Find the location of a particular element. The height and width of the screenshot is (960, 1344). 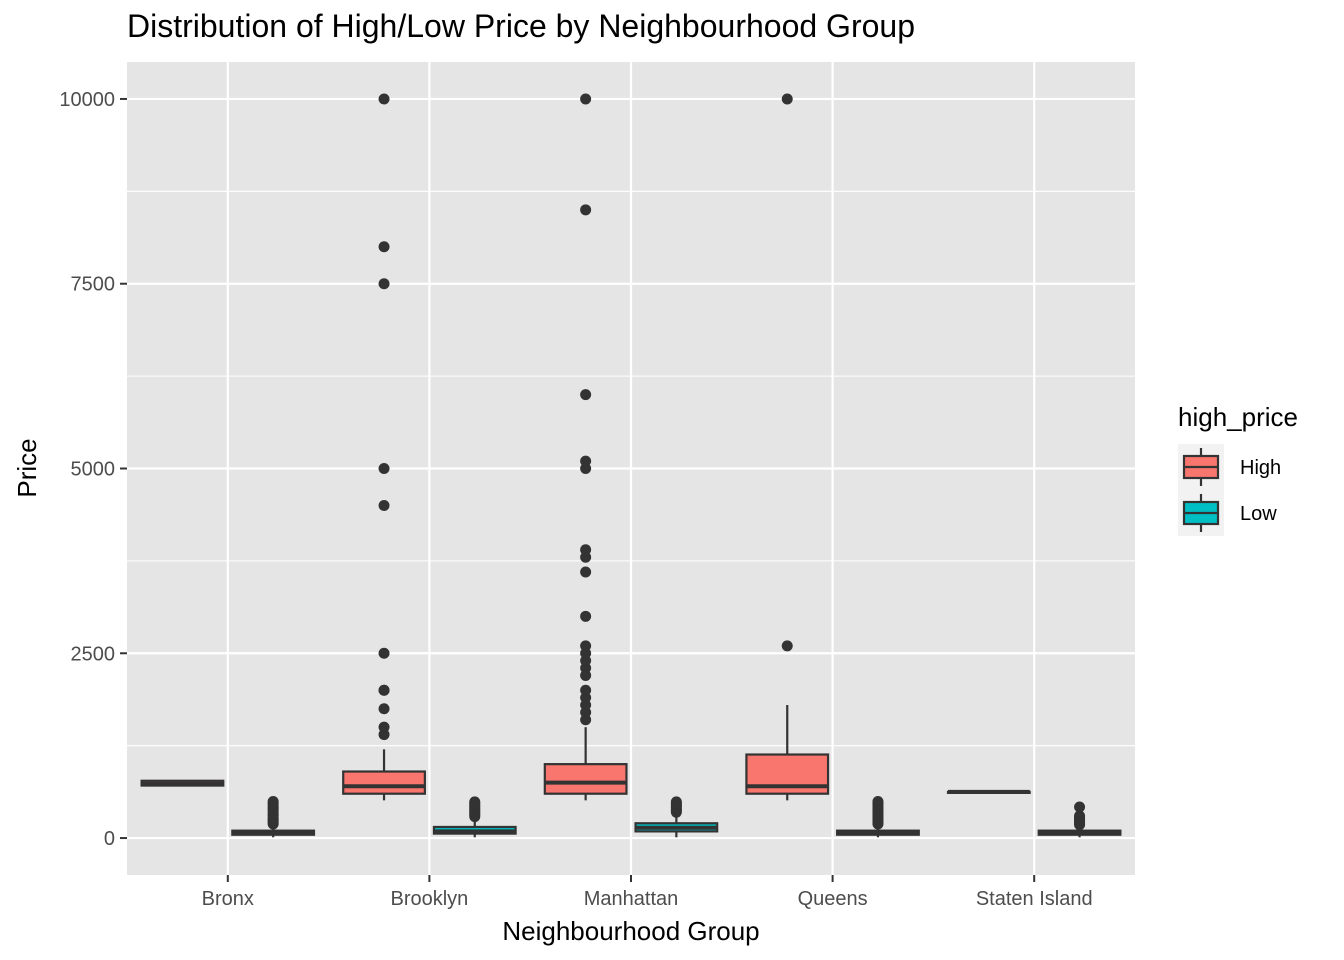

box-high-bronx is located at coordinates (182, 783).